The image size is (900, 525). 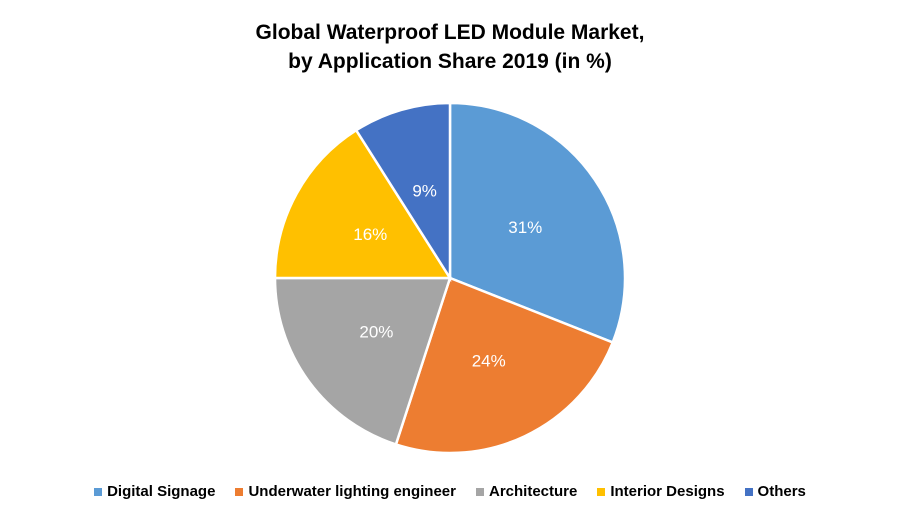 What do you see at coordinates (352, 491) in the screenshot?
I see `legend-label: Underwater lighting engineer` at bounding box center [352, 491].